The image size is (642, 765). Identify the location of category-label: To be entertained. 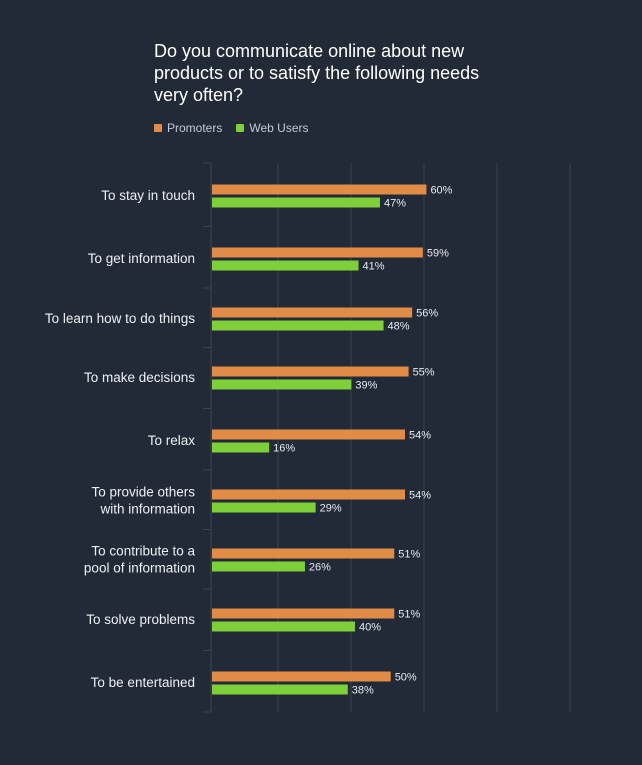
(143, 682).